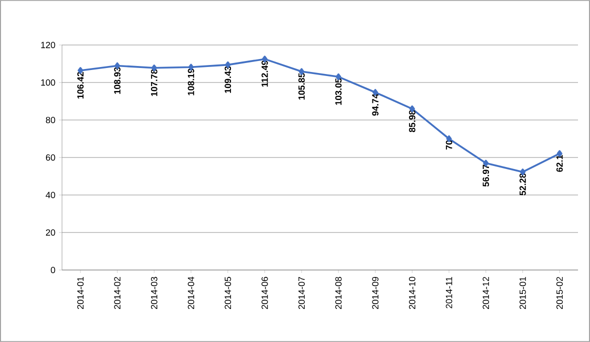  What do you see at coordinates (412, 292) in the screenshot?
I see `x-tick-label: 2014-10` at bounding box center [412, 292].